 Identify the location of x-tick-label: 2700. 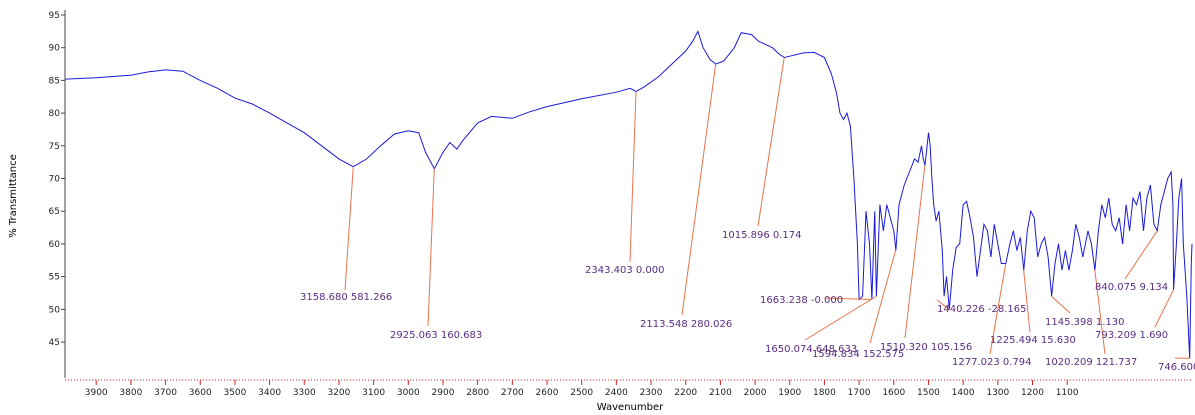
(512, 393).